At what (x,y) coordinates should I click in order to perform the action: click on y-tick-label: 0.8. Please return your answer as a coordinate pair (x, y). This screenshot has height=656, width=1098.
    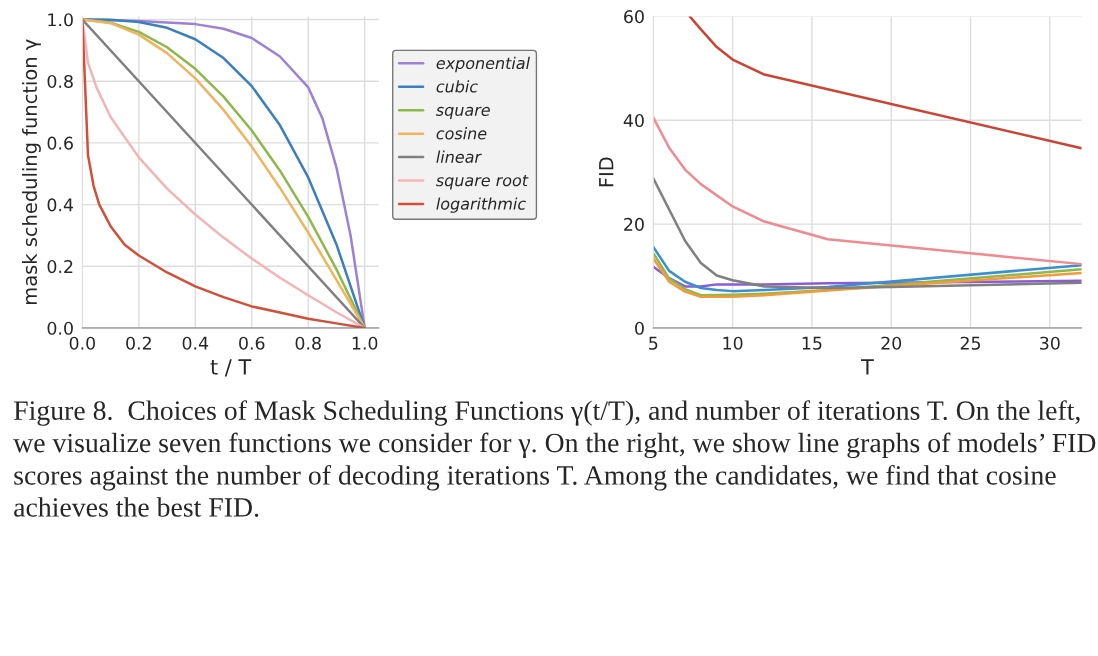
    Looking at the image, I should click on (60, 81).